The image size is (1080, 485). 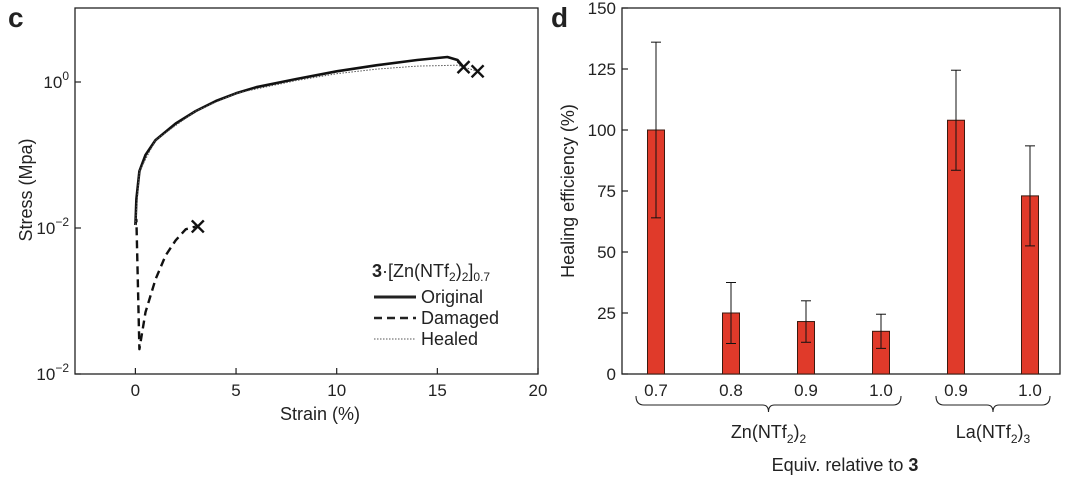 What do you see at coordinates (656, 390) in the screenshot?
I see `panel-d-category-label: 0.7` at bounding box center [656, 390].